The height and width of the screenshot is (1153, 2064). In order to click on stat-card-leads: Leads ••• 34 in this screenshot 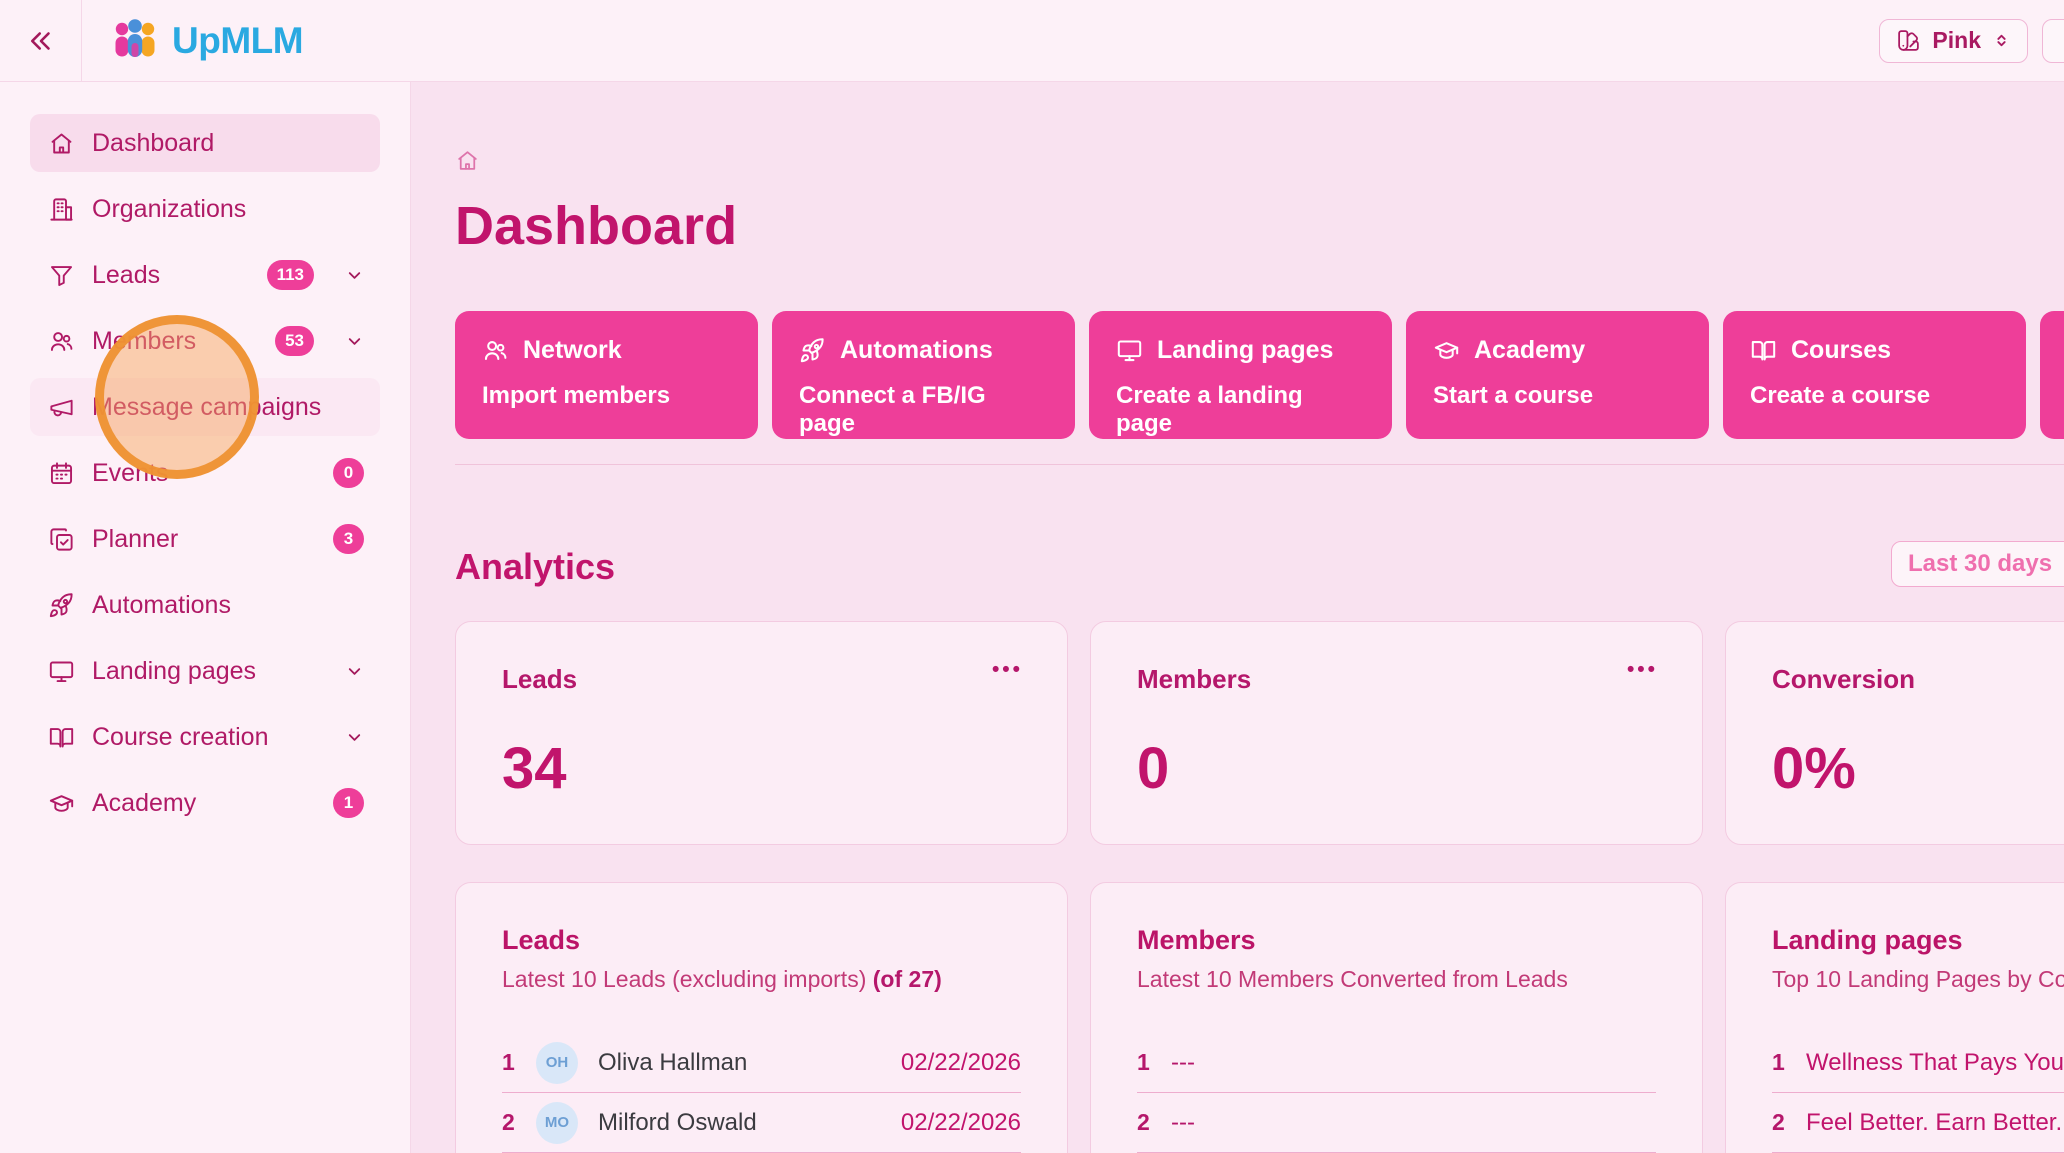, I will do `click(761, 733)`.